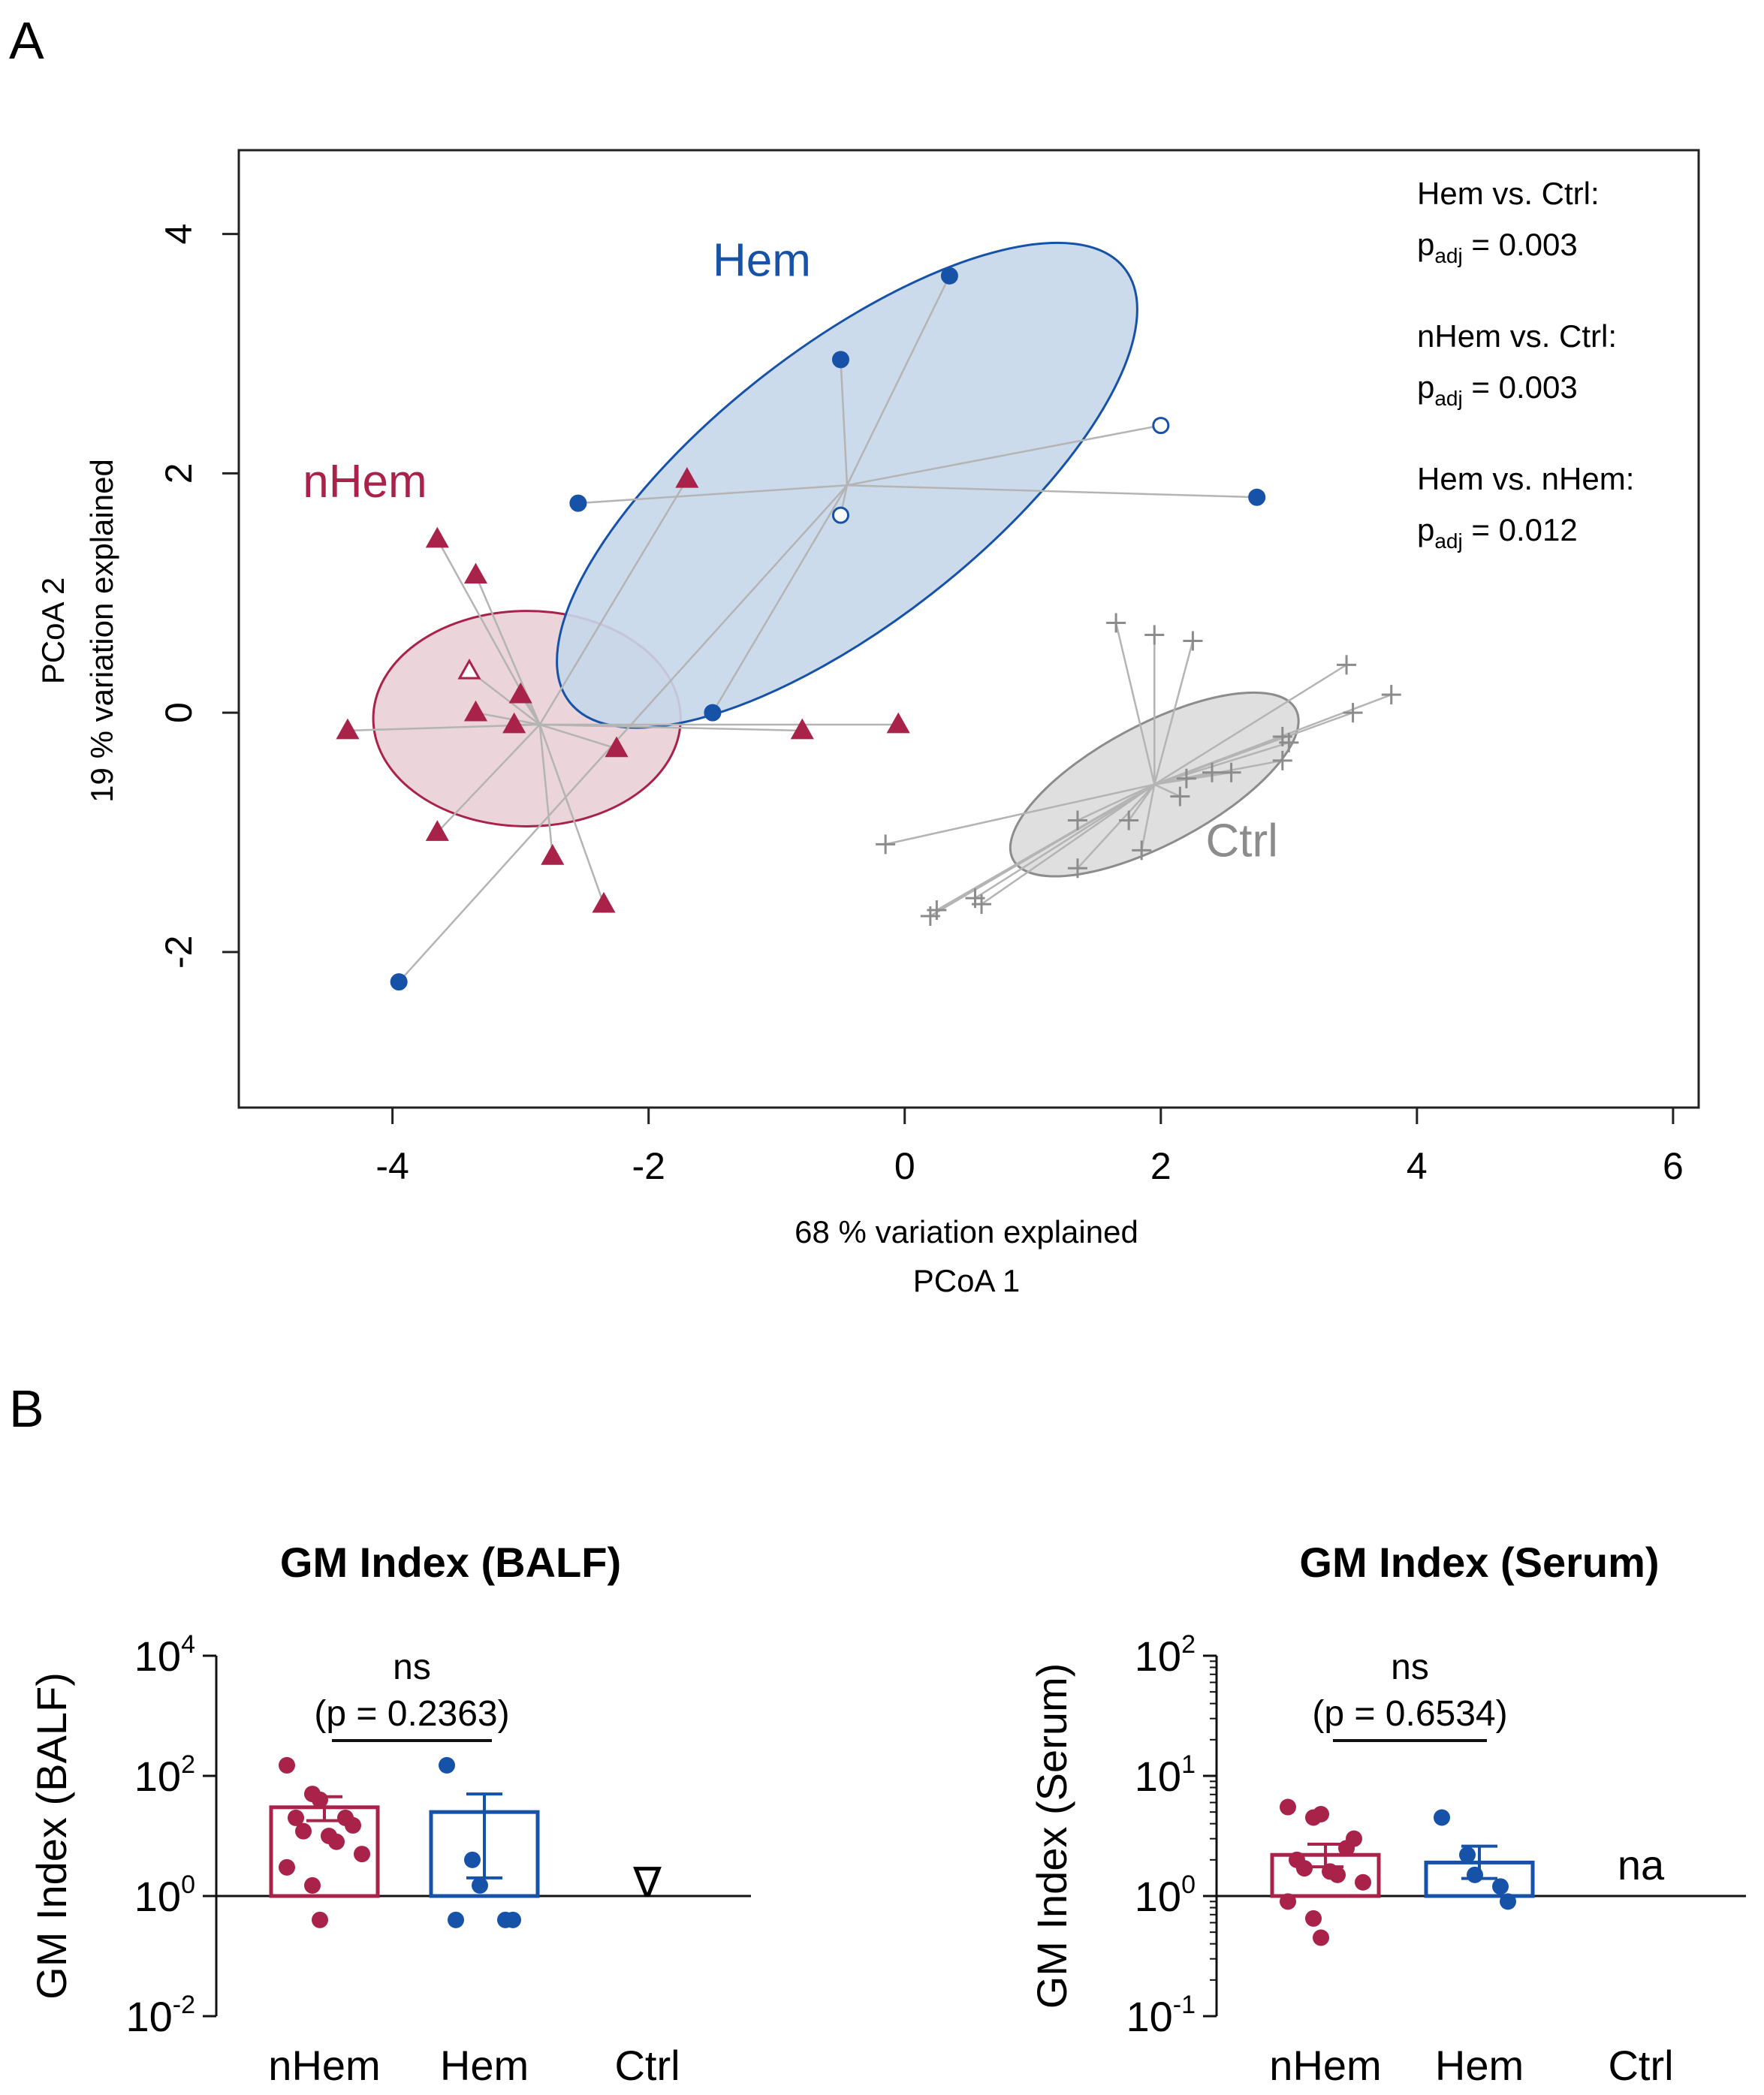 This screenshot has height=2095, width=1764. Describe the element at coordinates (1641, 1865) in the screenshot. I see `ctrl-na-label: na` at that location.